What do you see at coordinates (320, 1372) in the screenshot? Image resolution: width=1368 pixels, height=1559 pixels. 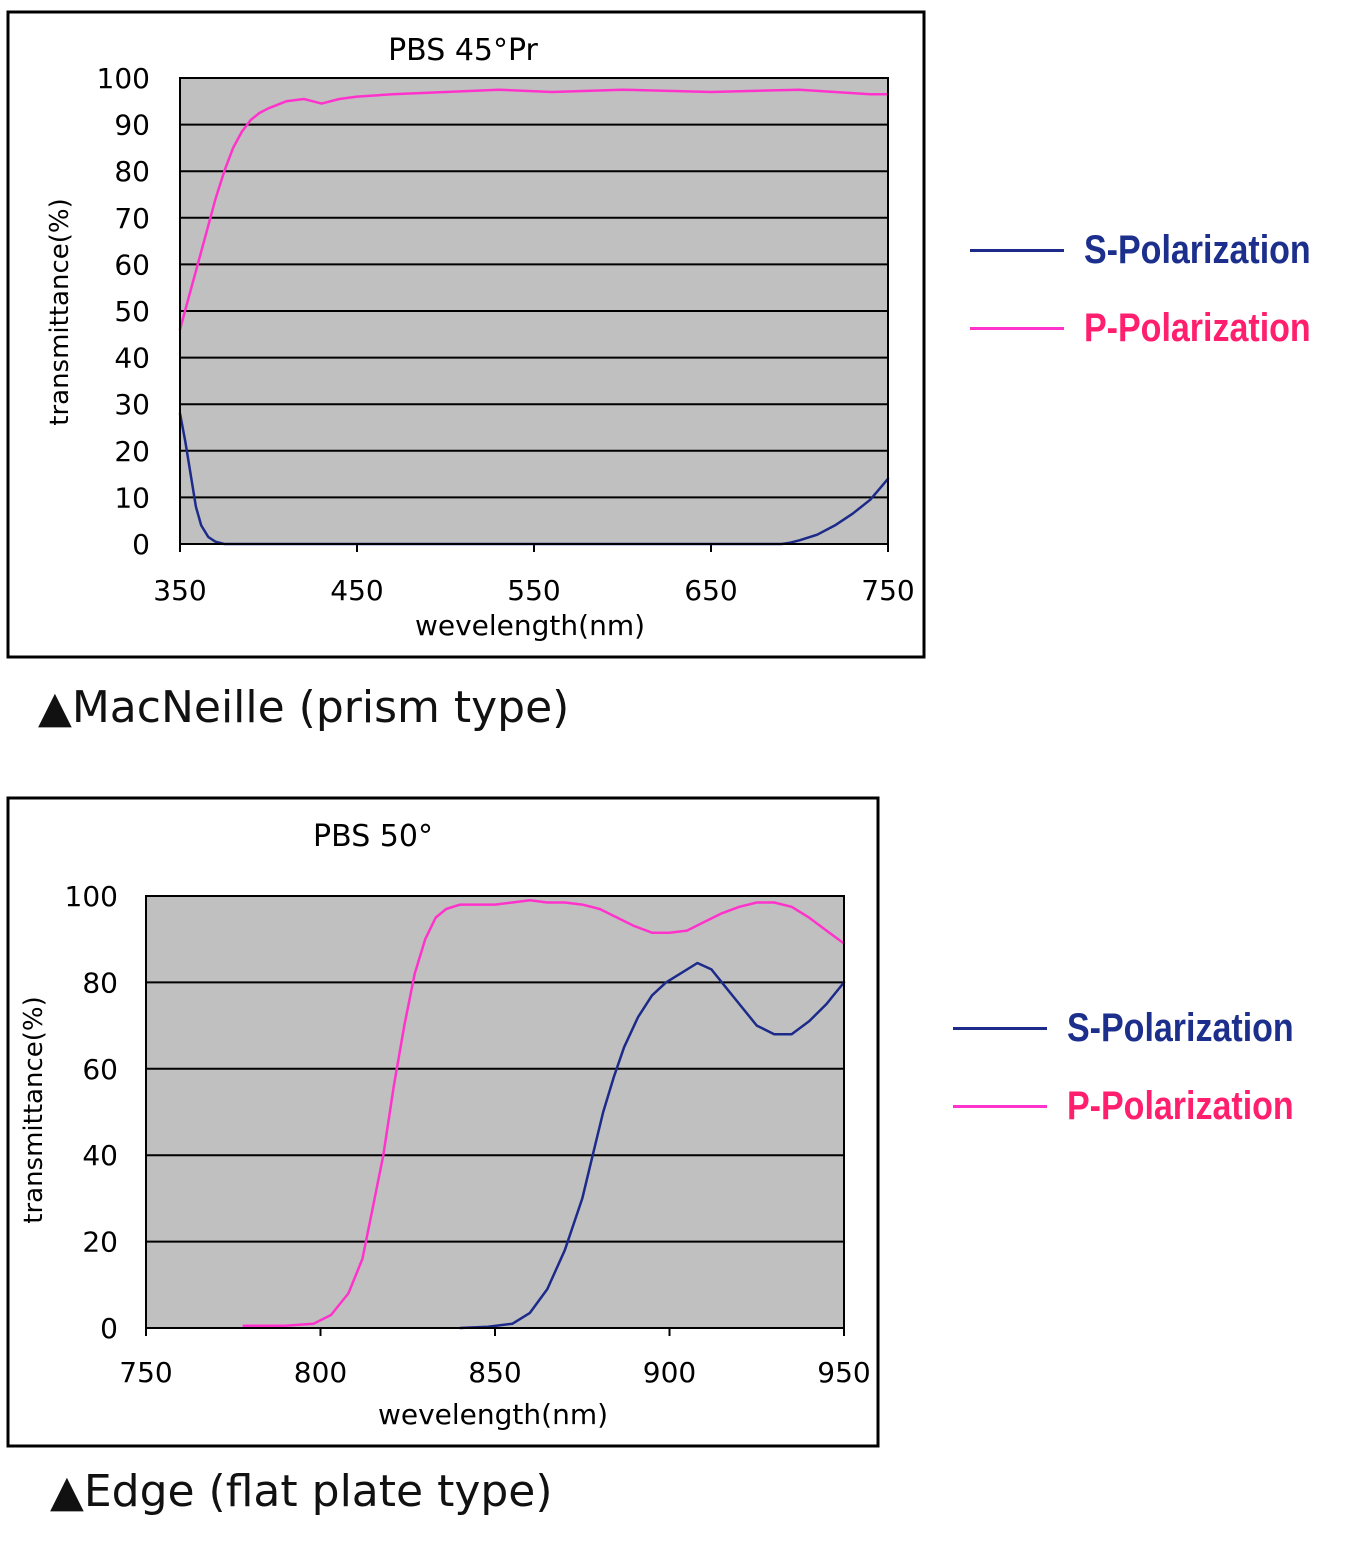 I see `x-tick-label: 800` at bounding box center [320, 1372].